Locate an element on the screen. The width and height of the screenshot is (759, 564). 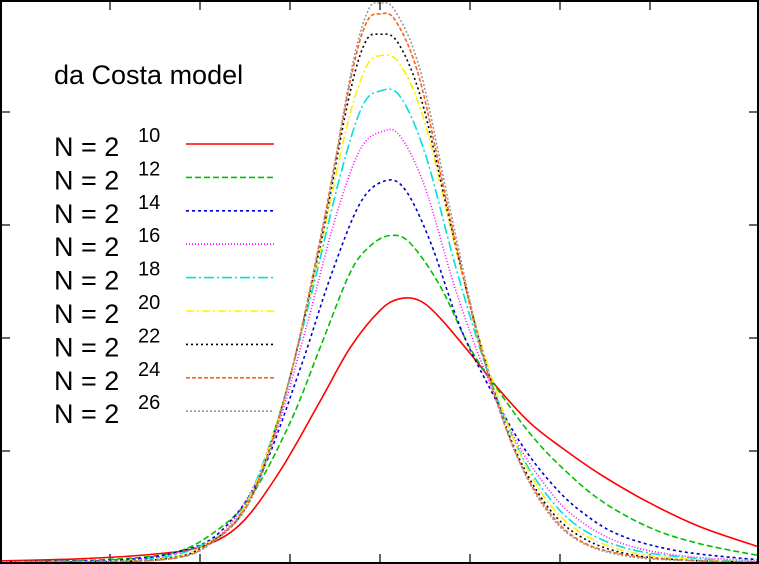
legend-label-6: N = 2 is located at coordinates (86, 347).